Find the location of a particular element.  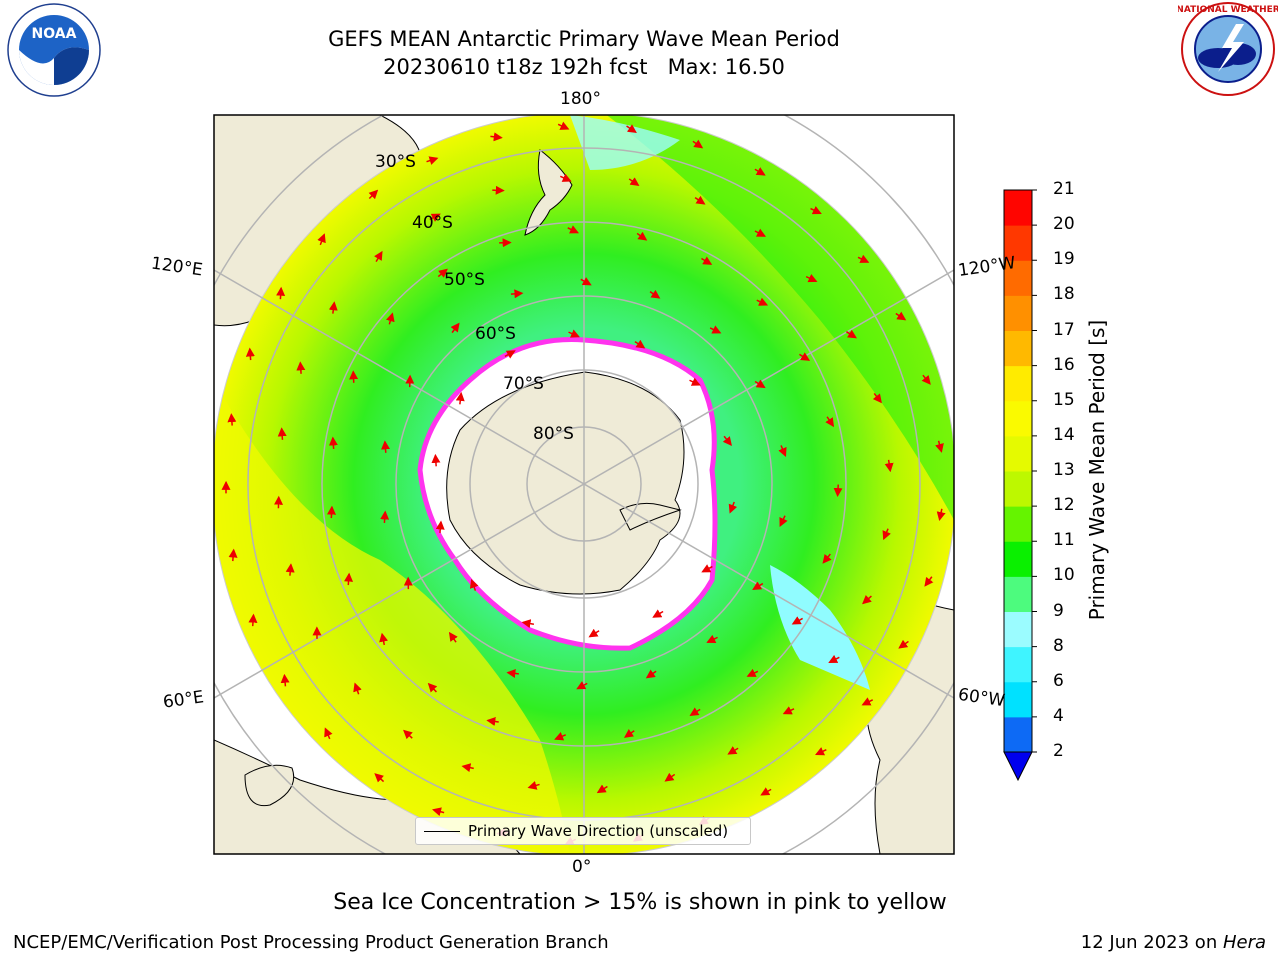

colorbar-tick-label: 18 is located at coordinates (1064, 294).